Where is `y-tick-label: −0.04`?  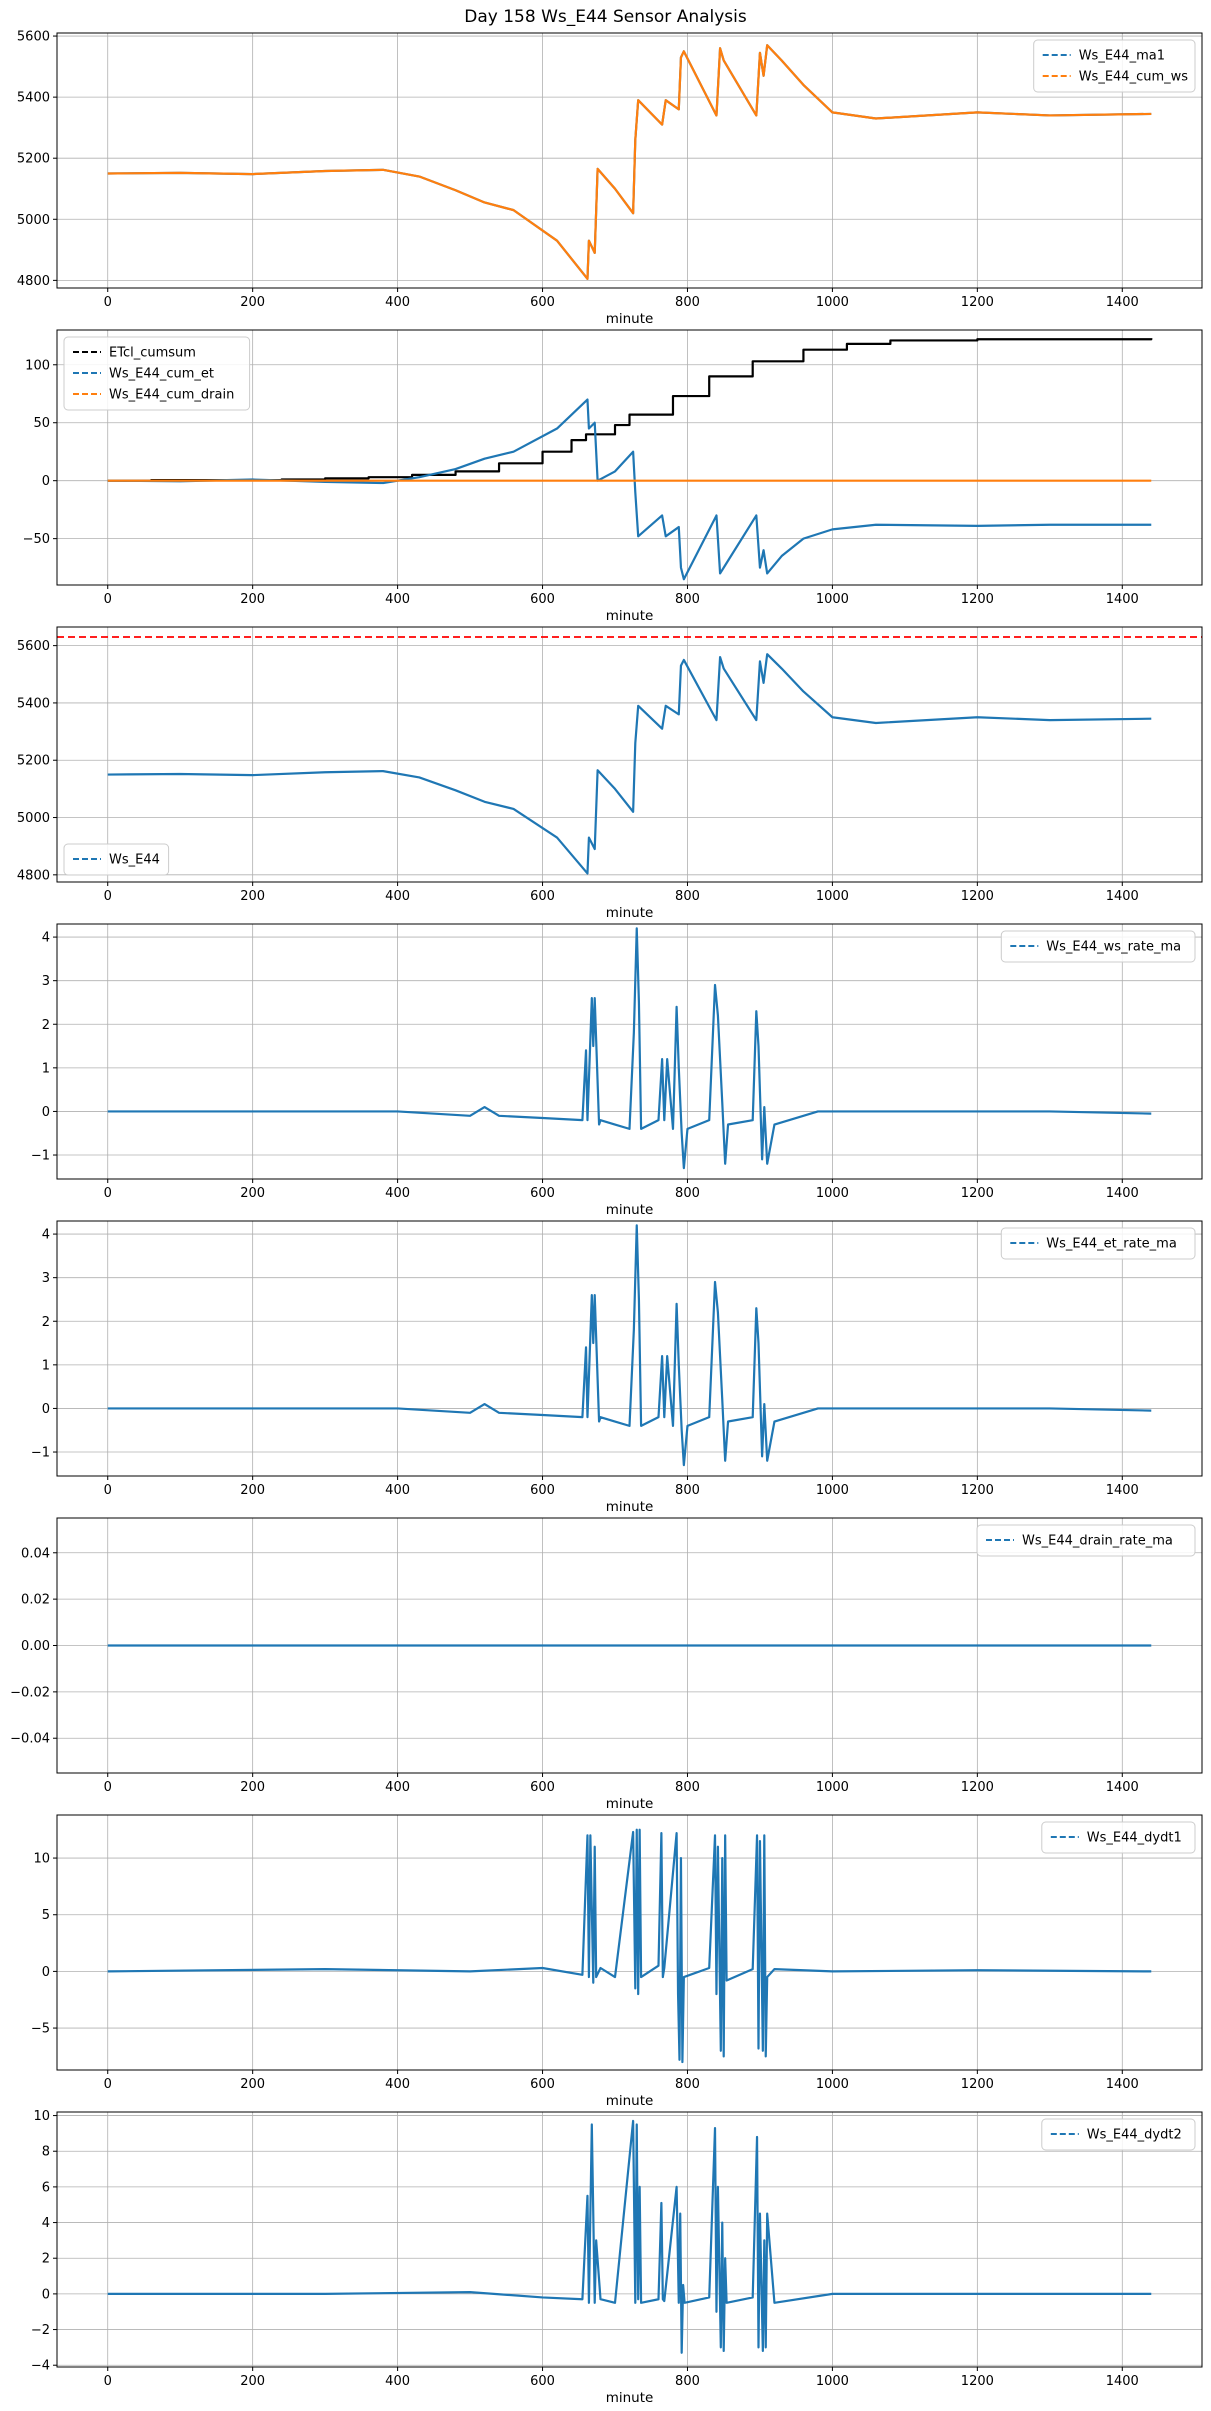 y-tick-label: −0.04 is located at coordinates (30, 1739).